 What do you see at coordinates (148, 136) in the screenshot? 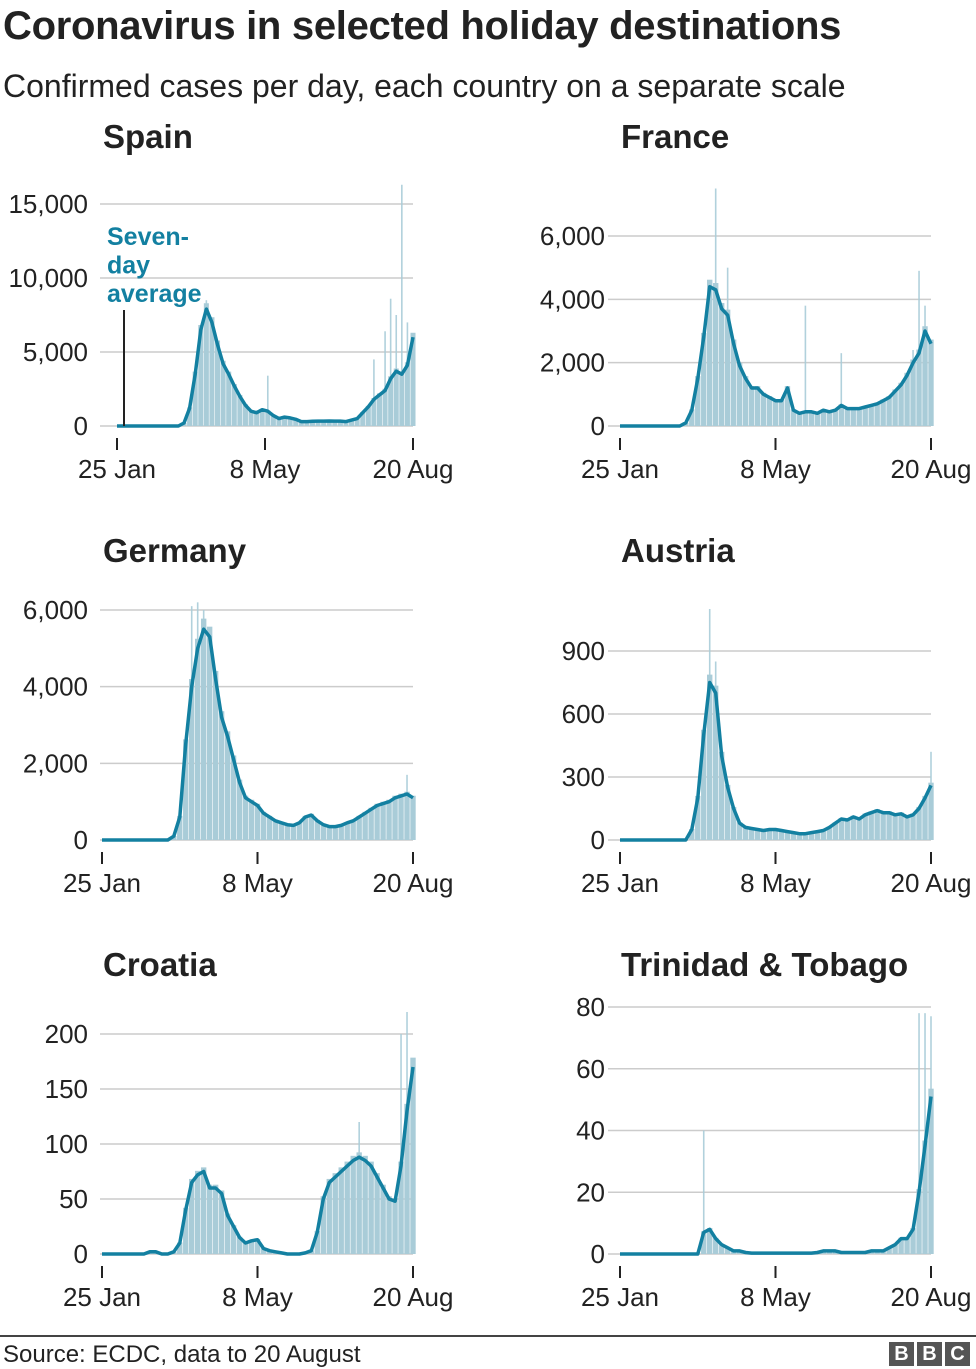
I see `panel-title: Spain` at bounding box center [148, 136].